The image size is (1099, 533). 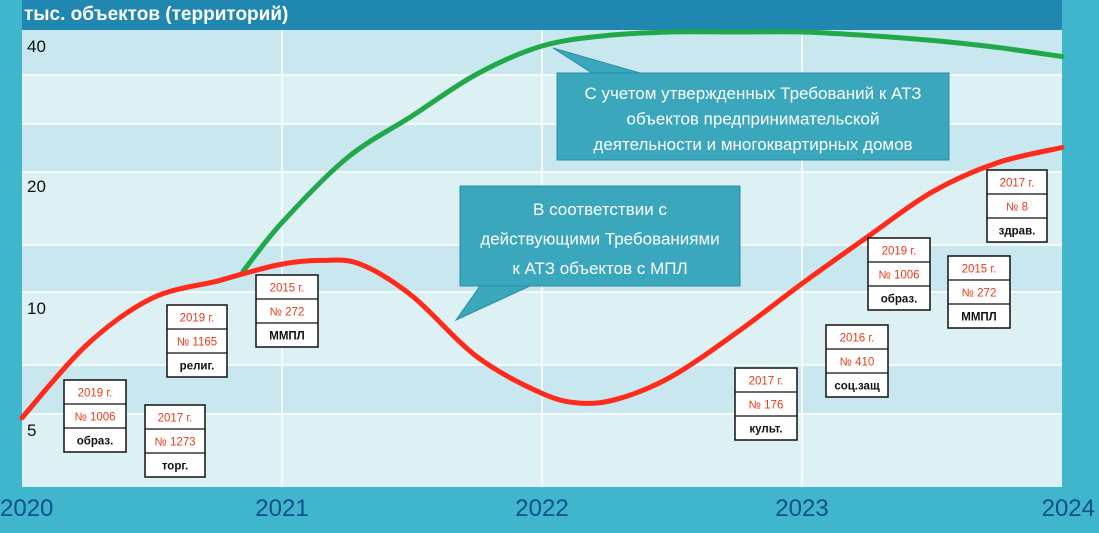 I want to click on annotation-box: 2017 г. № 8 здрав., so click(x=1017, y=206).